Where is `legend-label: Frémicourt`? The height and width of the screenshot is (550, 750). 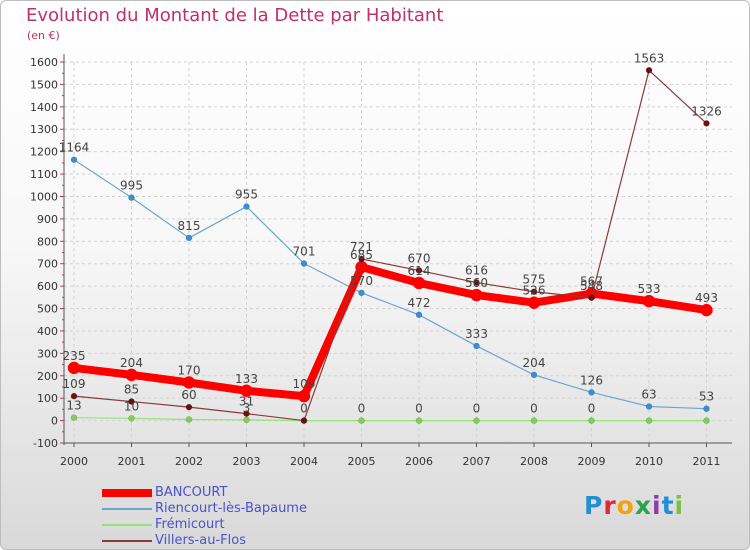
legend-label: Frémicourt is located at coordinates (190, 524).